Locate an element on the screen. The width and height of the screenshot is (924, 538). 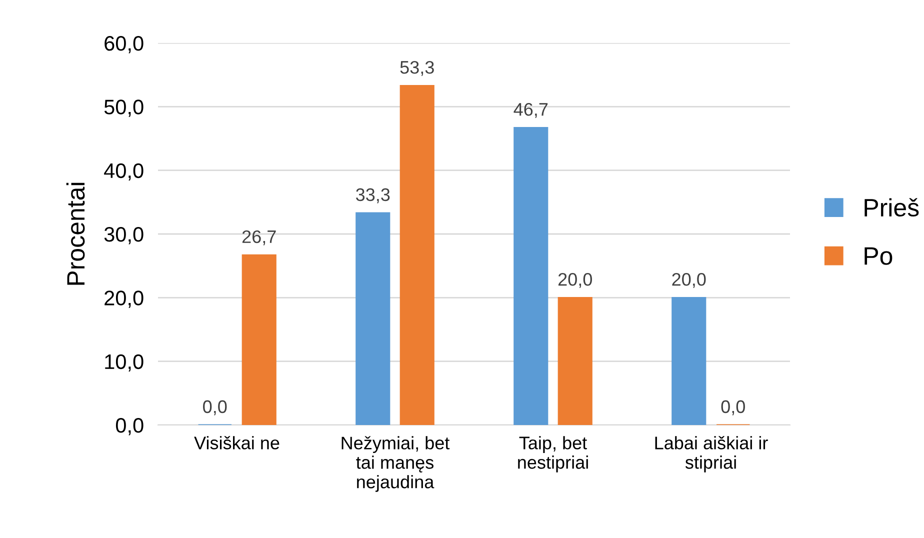
y-tick-label: 20,0 is located at coordinates (124, 299).